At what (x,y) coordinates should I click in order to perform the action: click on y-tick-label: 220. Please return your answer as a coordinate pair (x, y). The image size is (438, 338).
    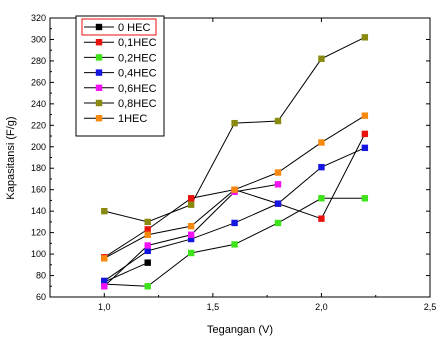
    Looking at the image, I should click on (38, 125).